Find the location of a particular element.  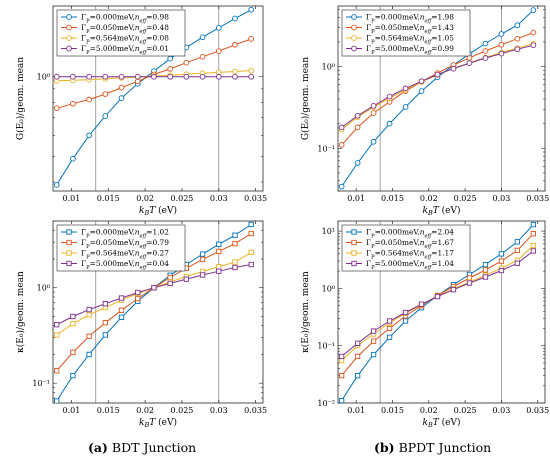

y-tick-label: 10¹ is located at coordinates (328, 231).